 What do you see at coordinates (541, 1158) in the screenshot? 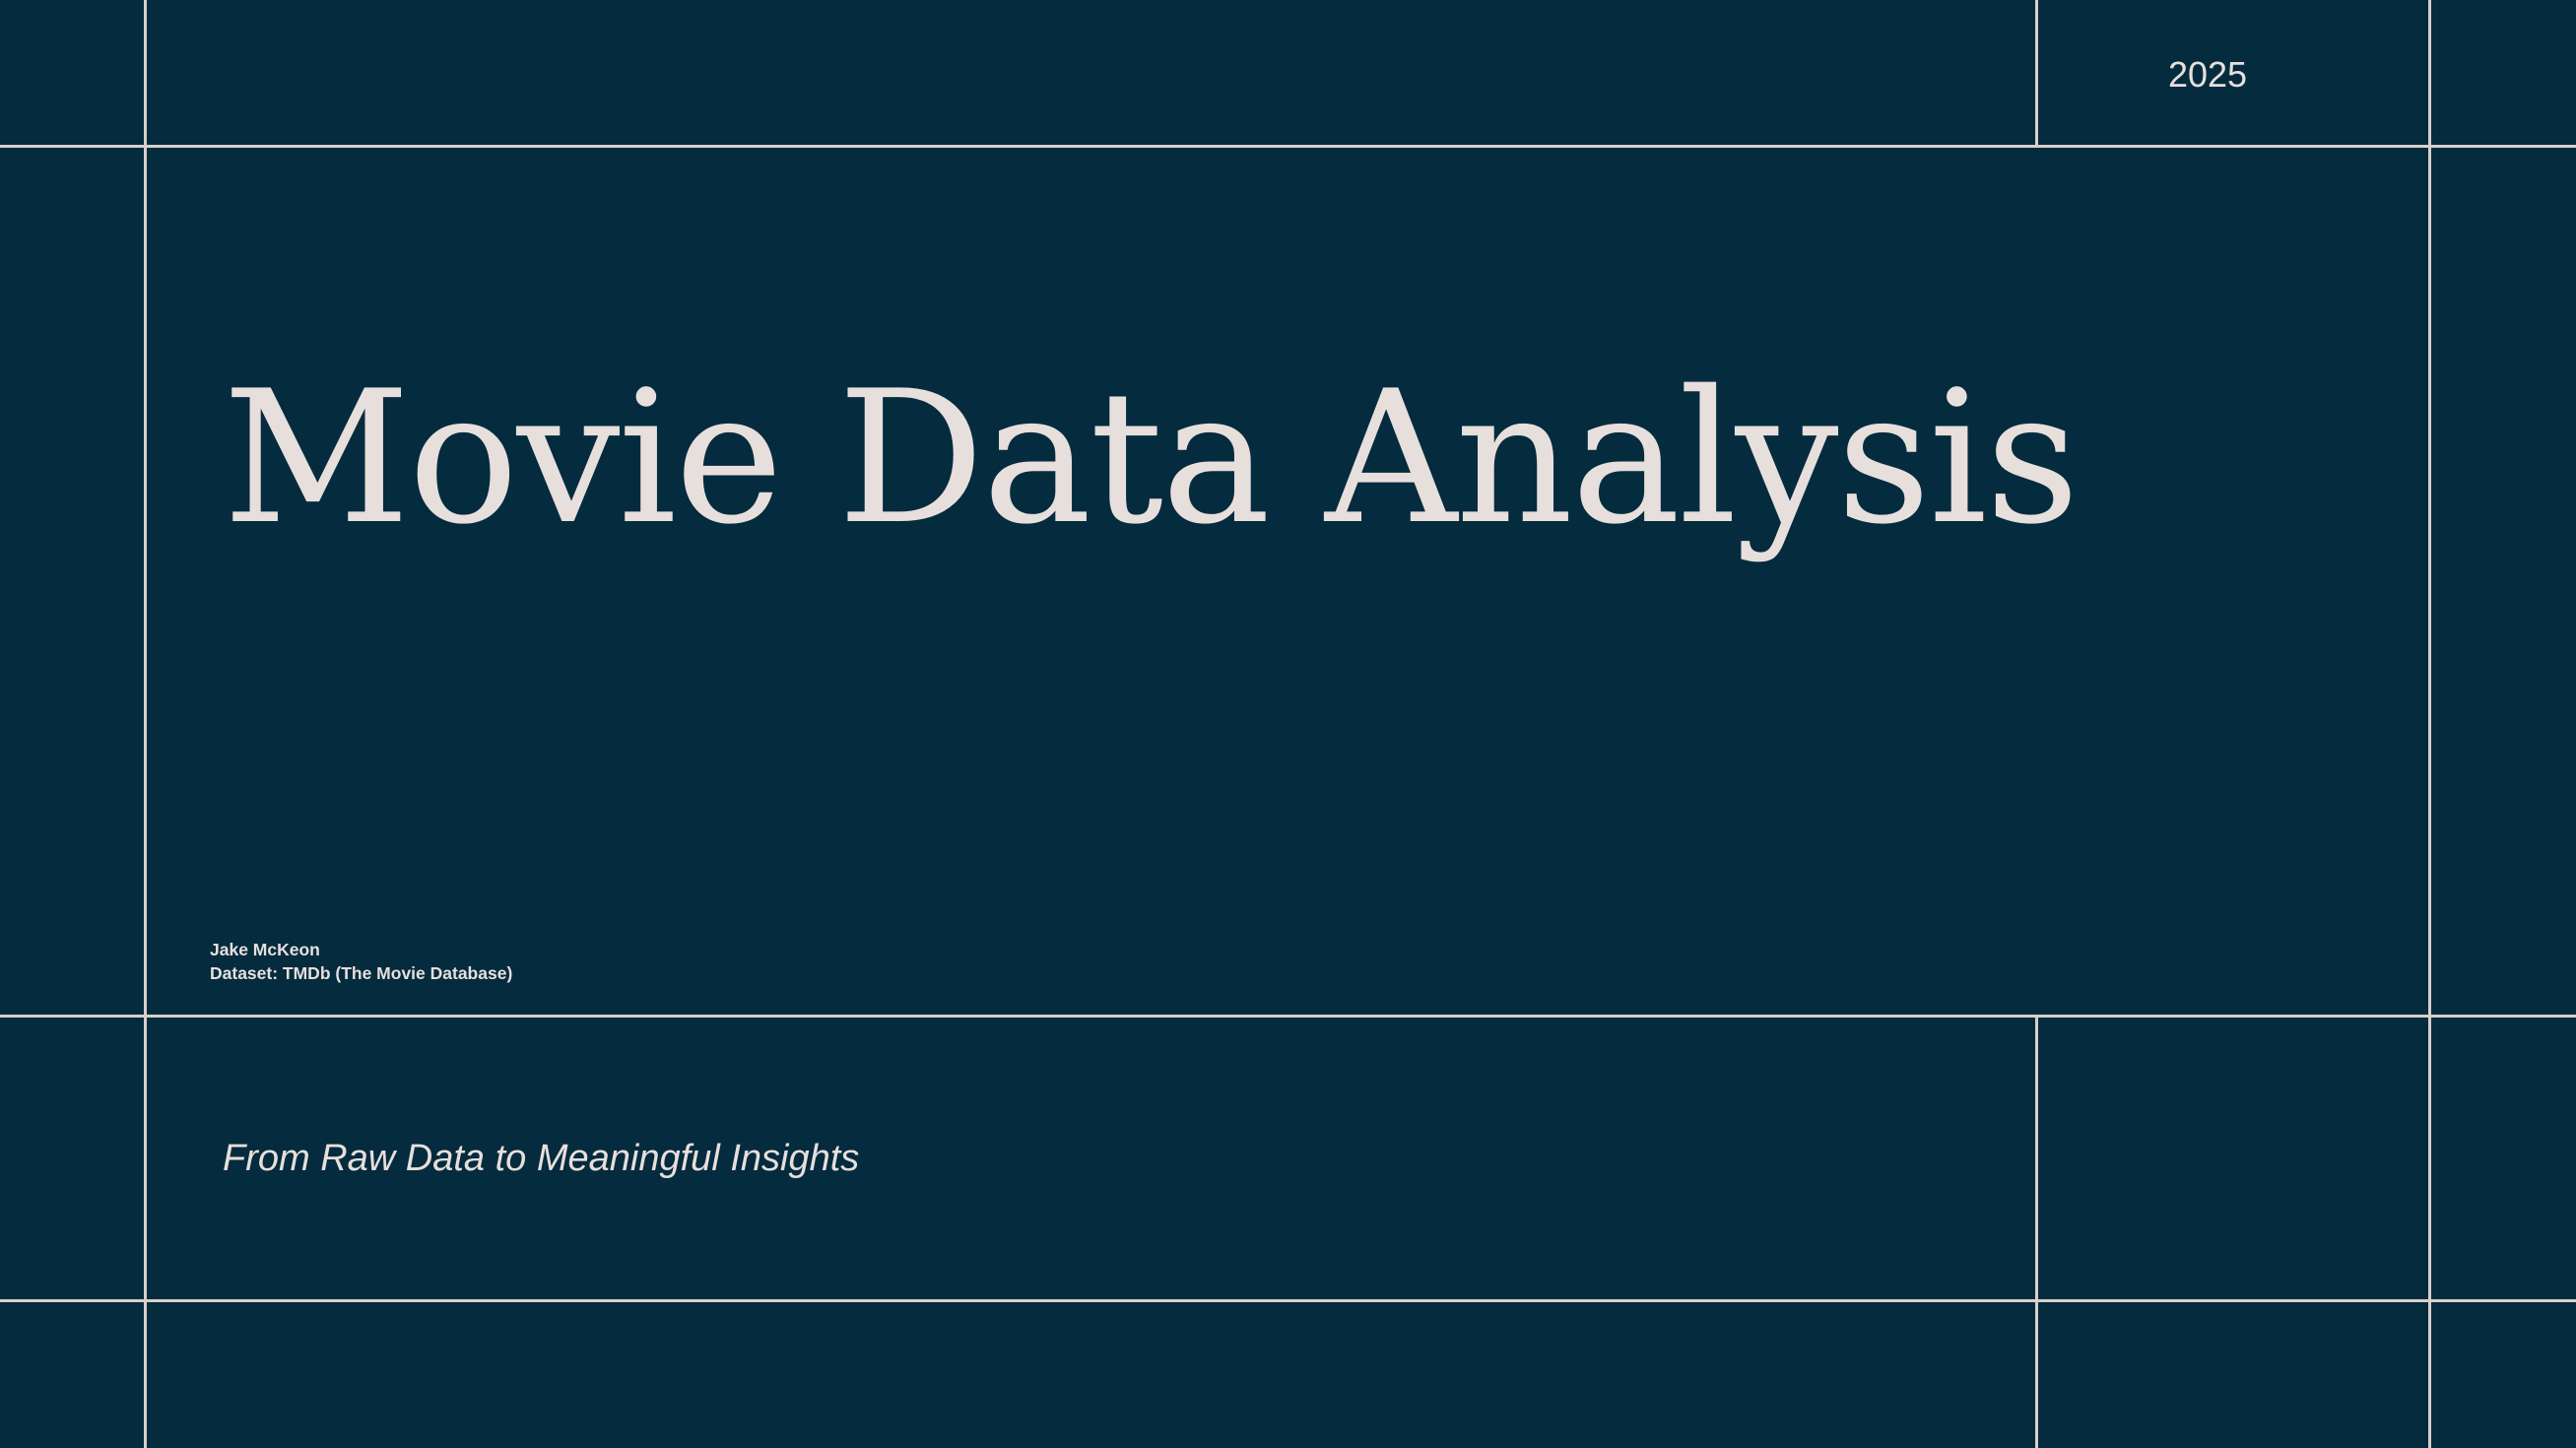
I see `presentation-subtitle: From Raw Data to Meaningful Insights` at bounding box center [541, 1158].